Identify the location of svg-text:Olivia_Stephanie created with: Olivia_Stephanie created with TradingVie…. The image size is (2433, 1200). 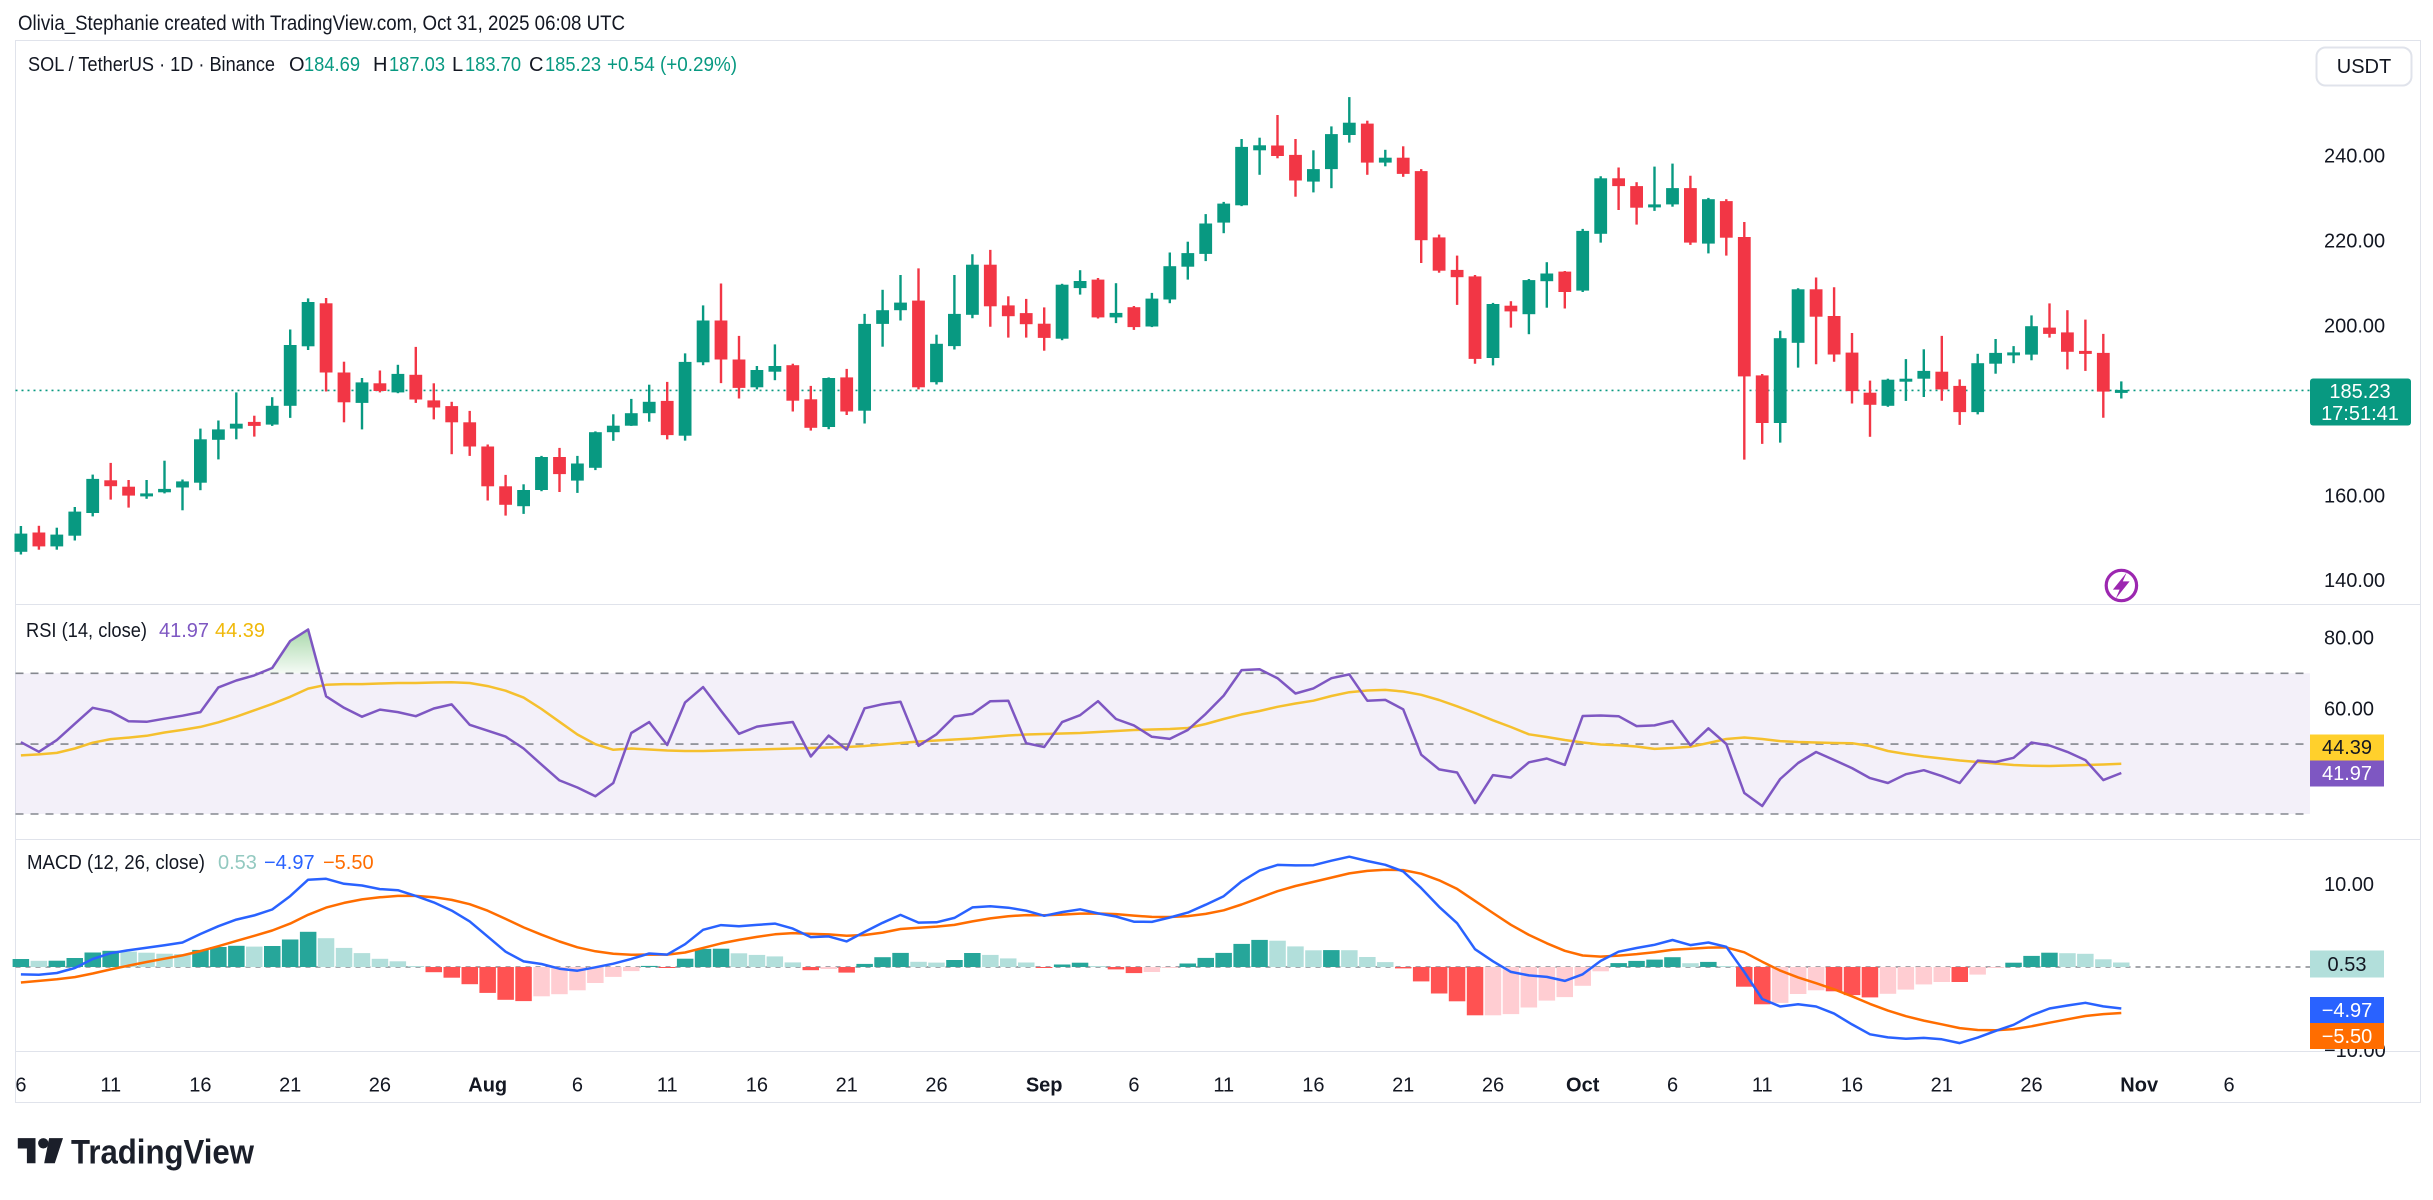
(321, 23).